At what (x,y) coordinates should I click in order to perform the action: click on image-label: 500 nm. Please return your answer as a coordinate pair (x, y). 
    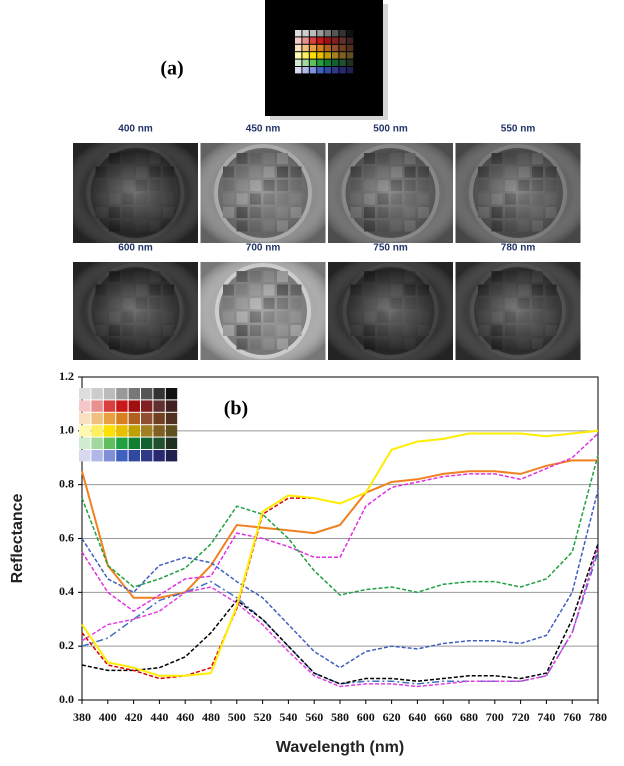
    Looking at the image, I should click on (390, 129).